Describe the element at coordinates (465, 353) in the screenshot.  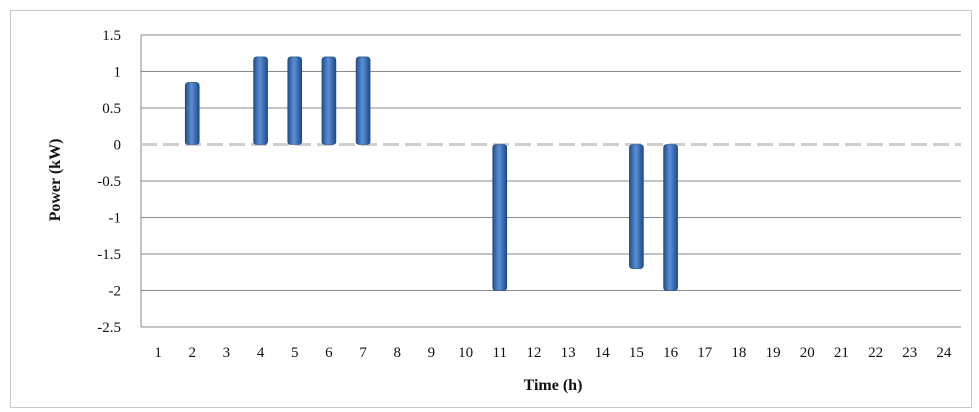
I see `x-tick-label: 10` at that location.